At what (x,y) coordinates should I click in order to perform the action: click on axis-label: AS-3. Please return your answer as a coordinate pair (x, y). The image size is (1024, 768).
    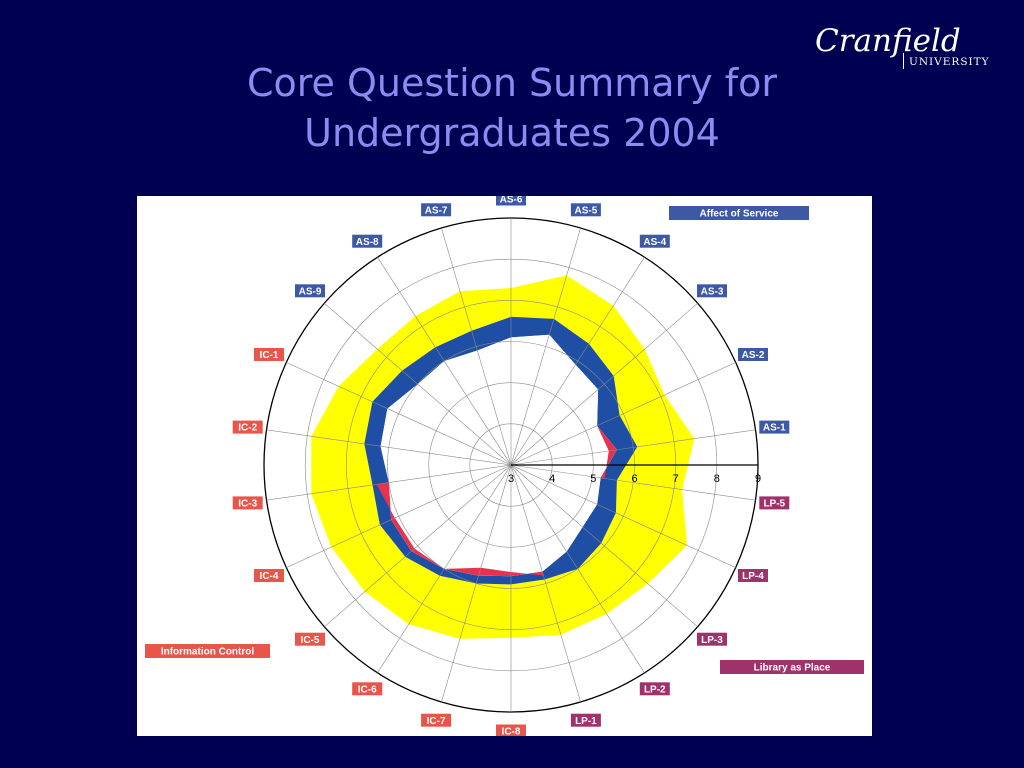
    Looking at the image, I should click on (712, 291).